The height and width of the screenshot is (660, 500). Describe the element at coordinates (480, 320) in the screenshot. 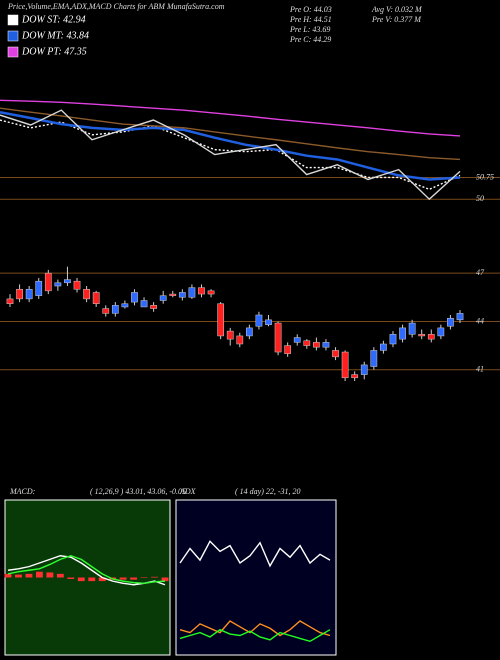

I see `y-tick-label: 44` at that location.